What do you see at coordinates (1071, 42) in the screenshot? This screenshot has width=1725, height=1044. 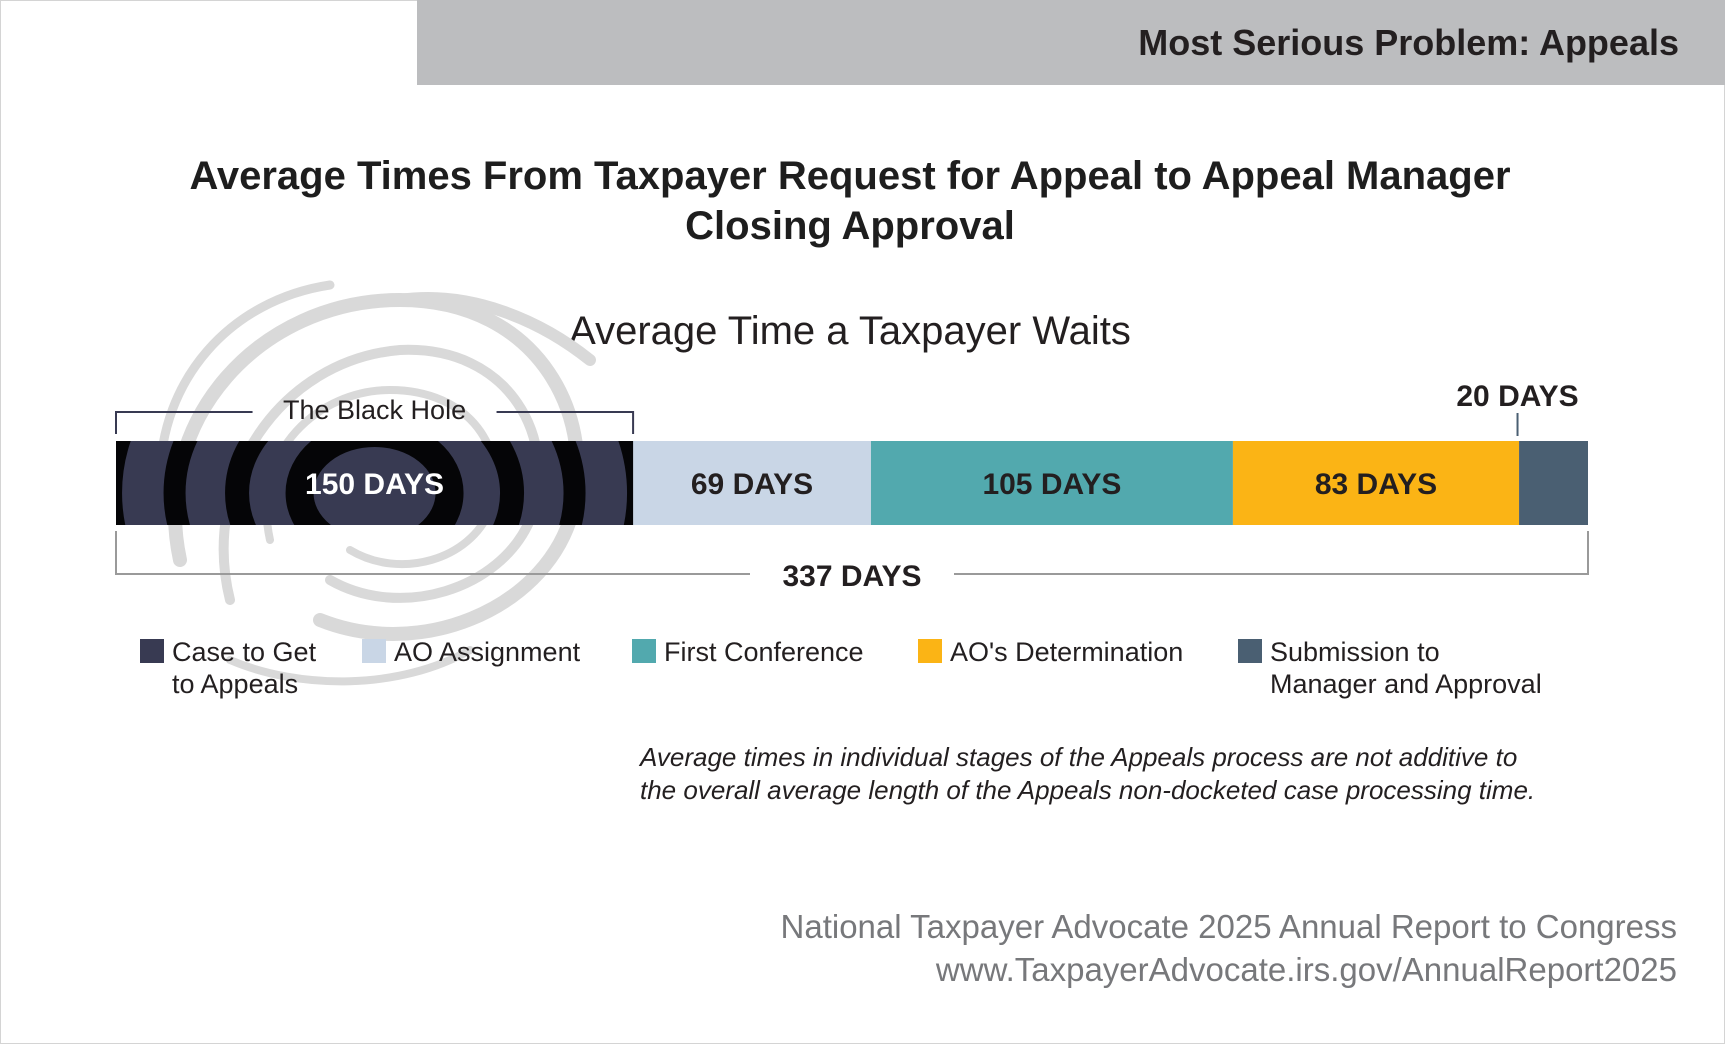 I see `header-bar: Most Serious Problem: Appeals` at bounding box center [1071, 42].